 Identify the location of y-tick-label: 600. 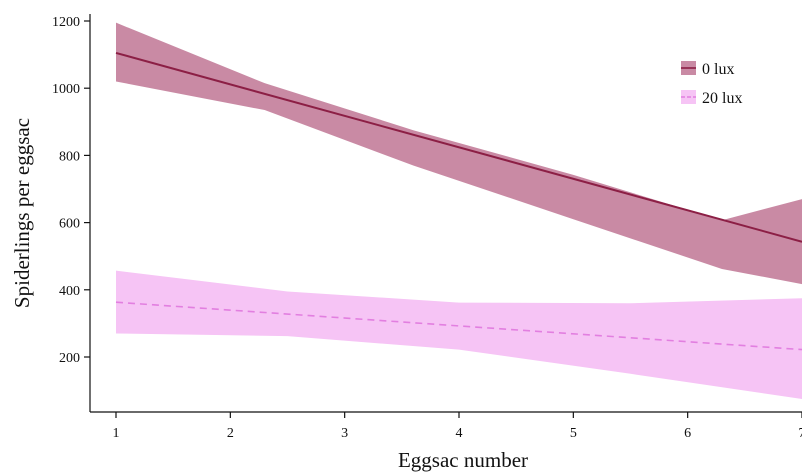
(69, 224).